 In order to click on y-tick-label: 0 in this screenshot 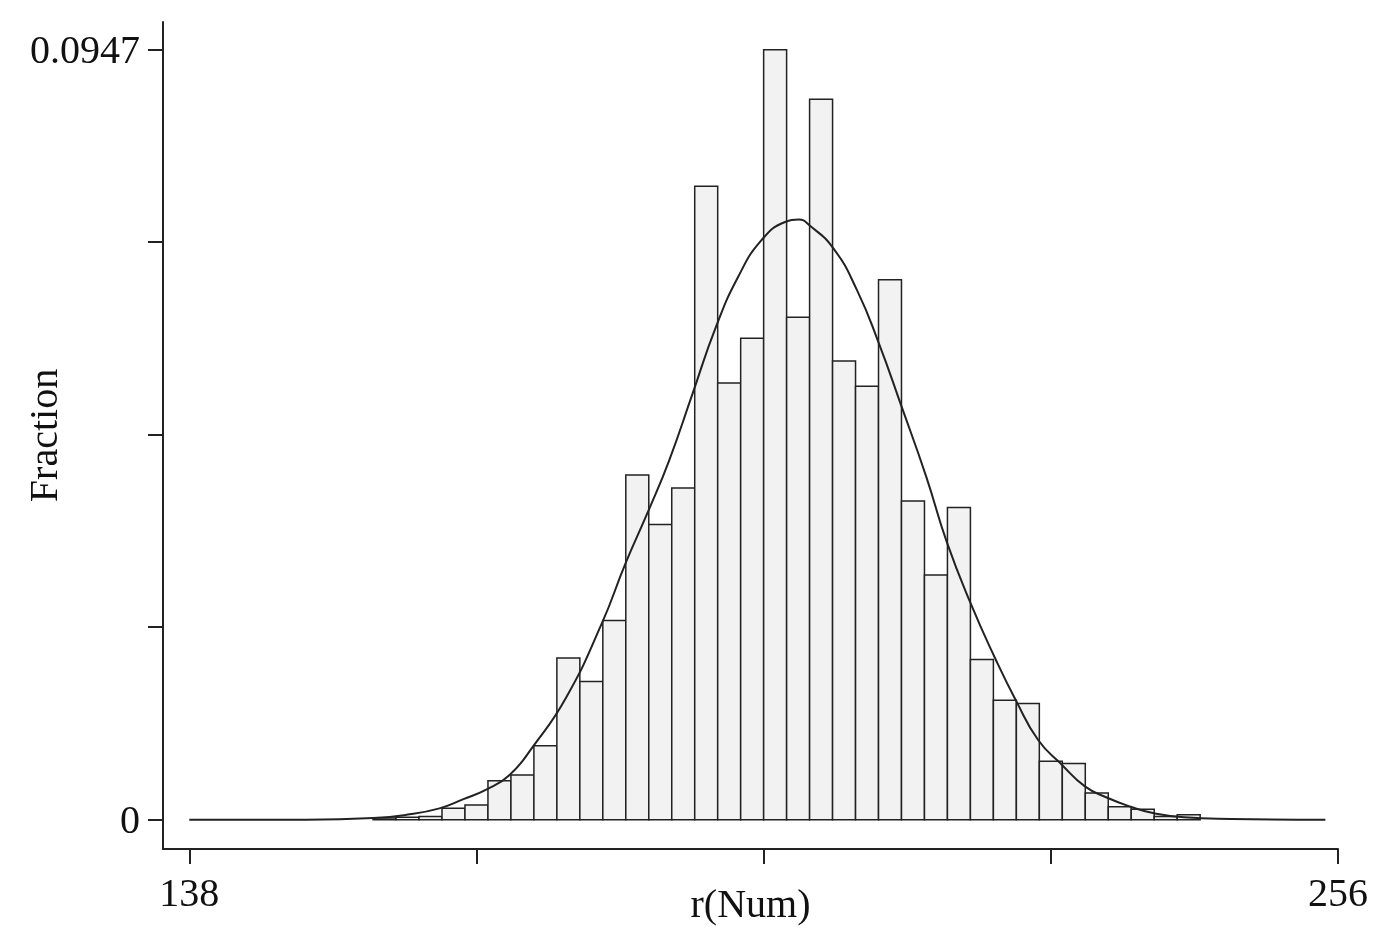, I will do `click(130, 820)`.